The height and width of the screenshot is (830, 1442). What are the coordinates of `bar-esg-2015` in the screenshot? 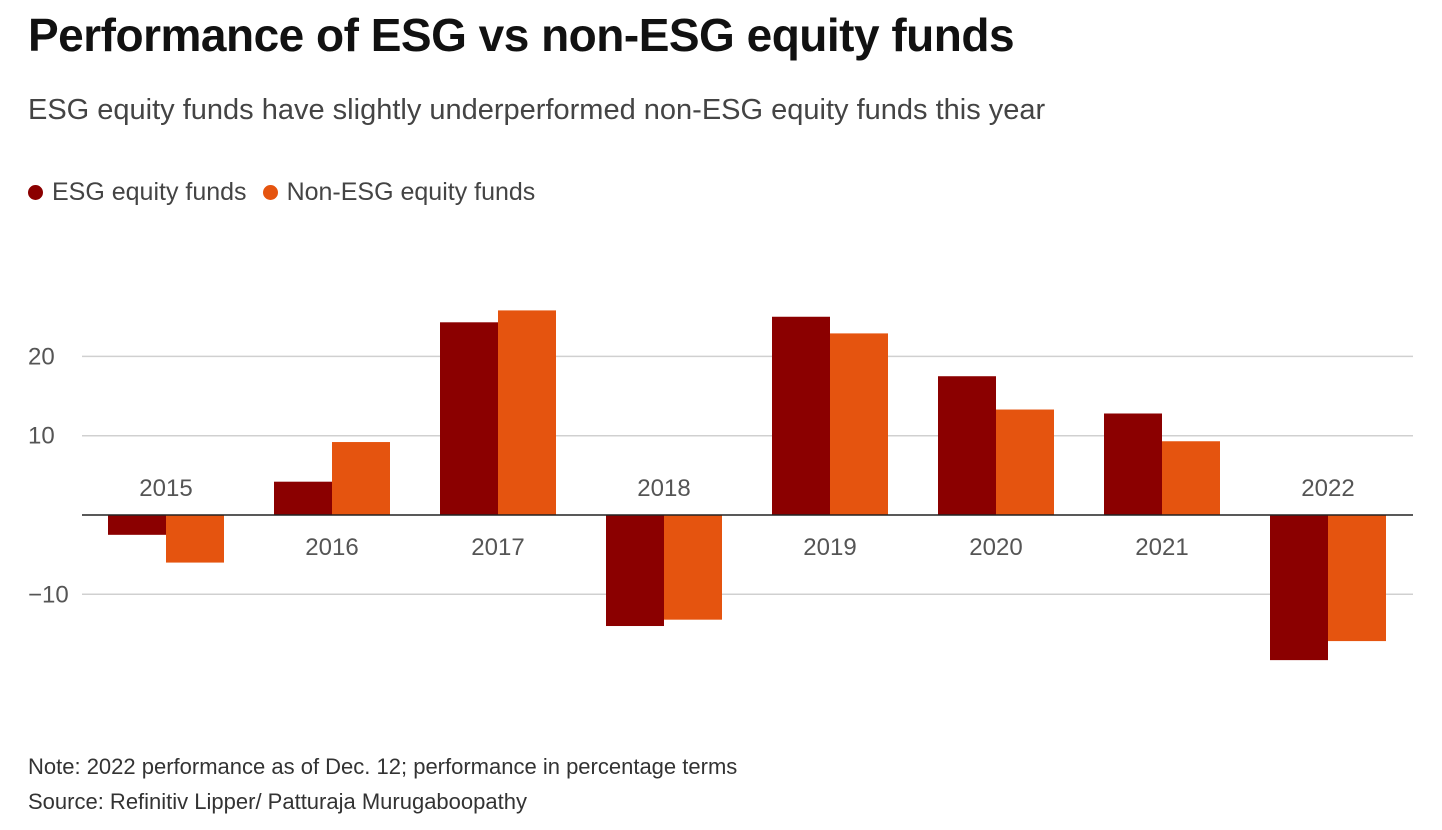 It's located at (137, 525).